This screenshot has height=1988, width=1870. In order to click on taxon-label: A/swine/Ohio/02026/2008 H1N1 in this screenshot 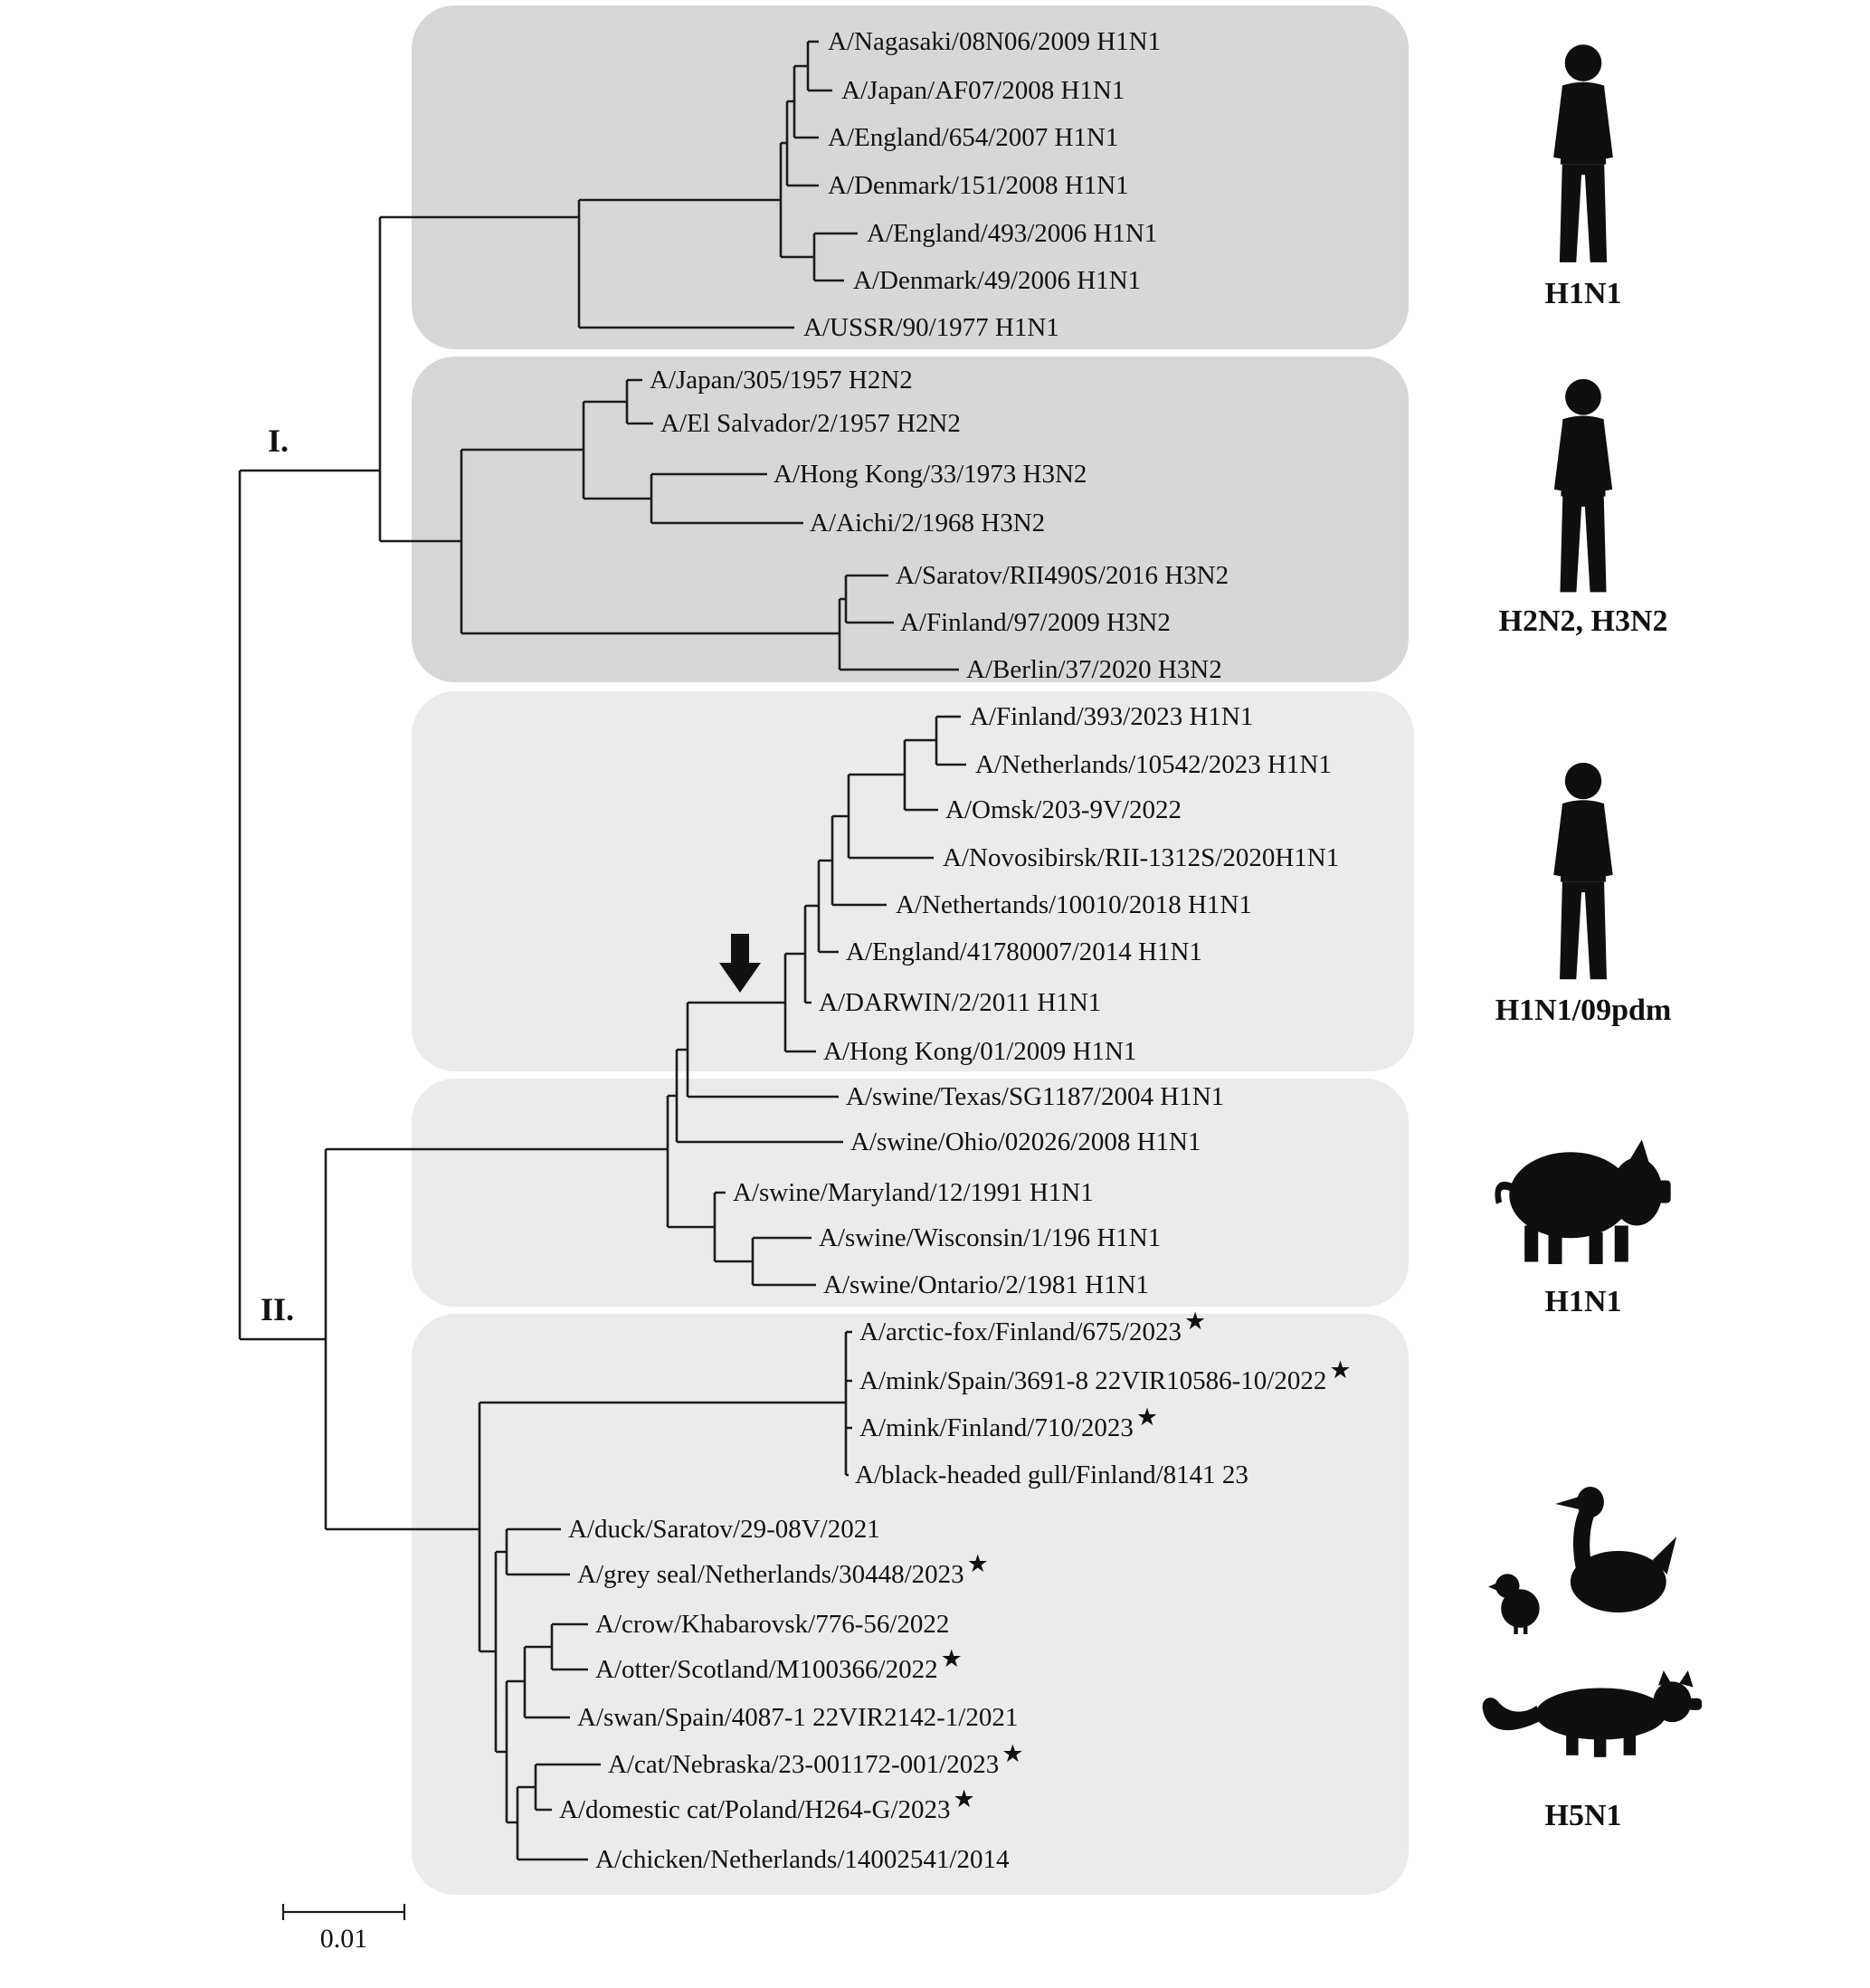, I will do `click(1026, 1141)`.